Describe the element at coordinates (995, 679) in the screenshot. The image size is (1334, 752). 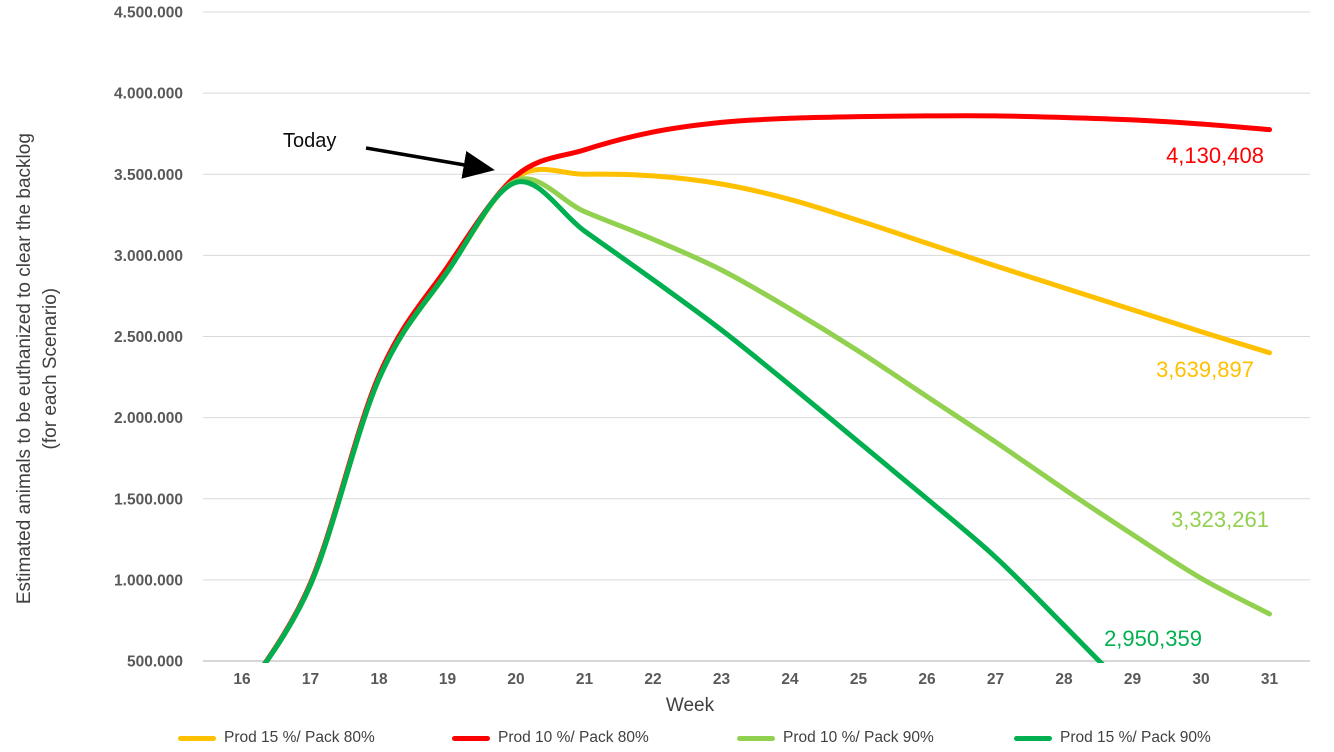
I see `x-tick-label: 27` at that location.